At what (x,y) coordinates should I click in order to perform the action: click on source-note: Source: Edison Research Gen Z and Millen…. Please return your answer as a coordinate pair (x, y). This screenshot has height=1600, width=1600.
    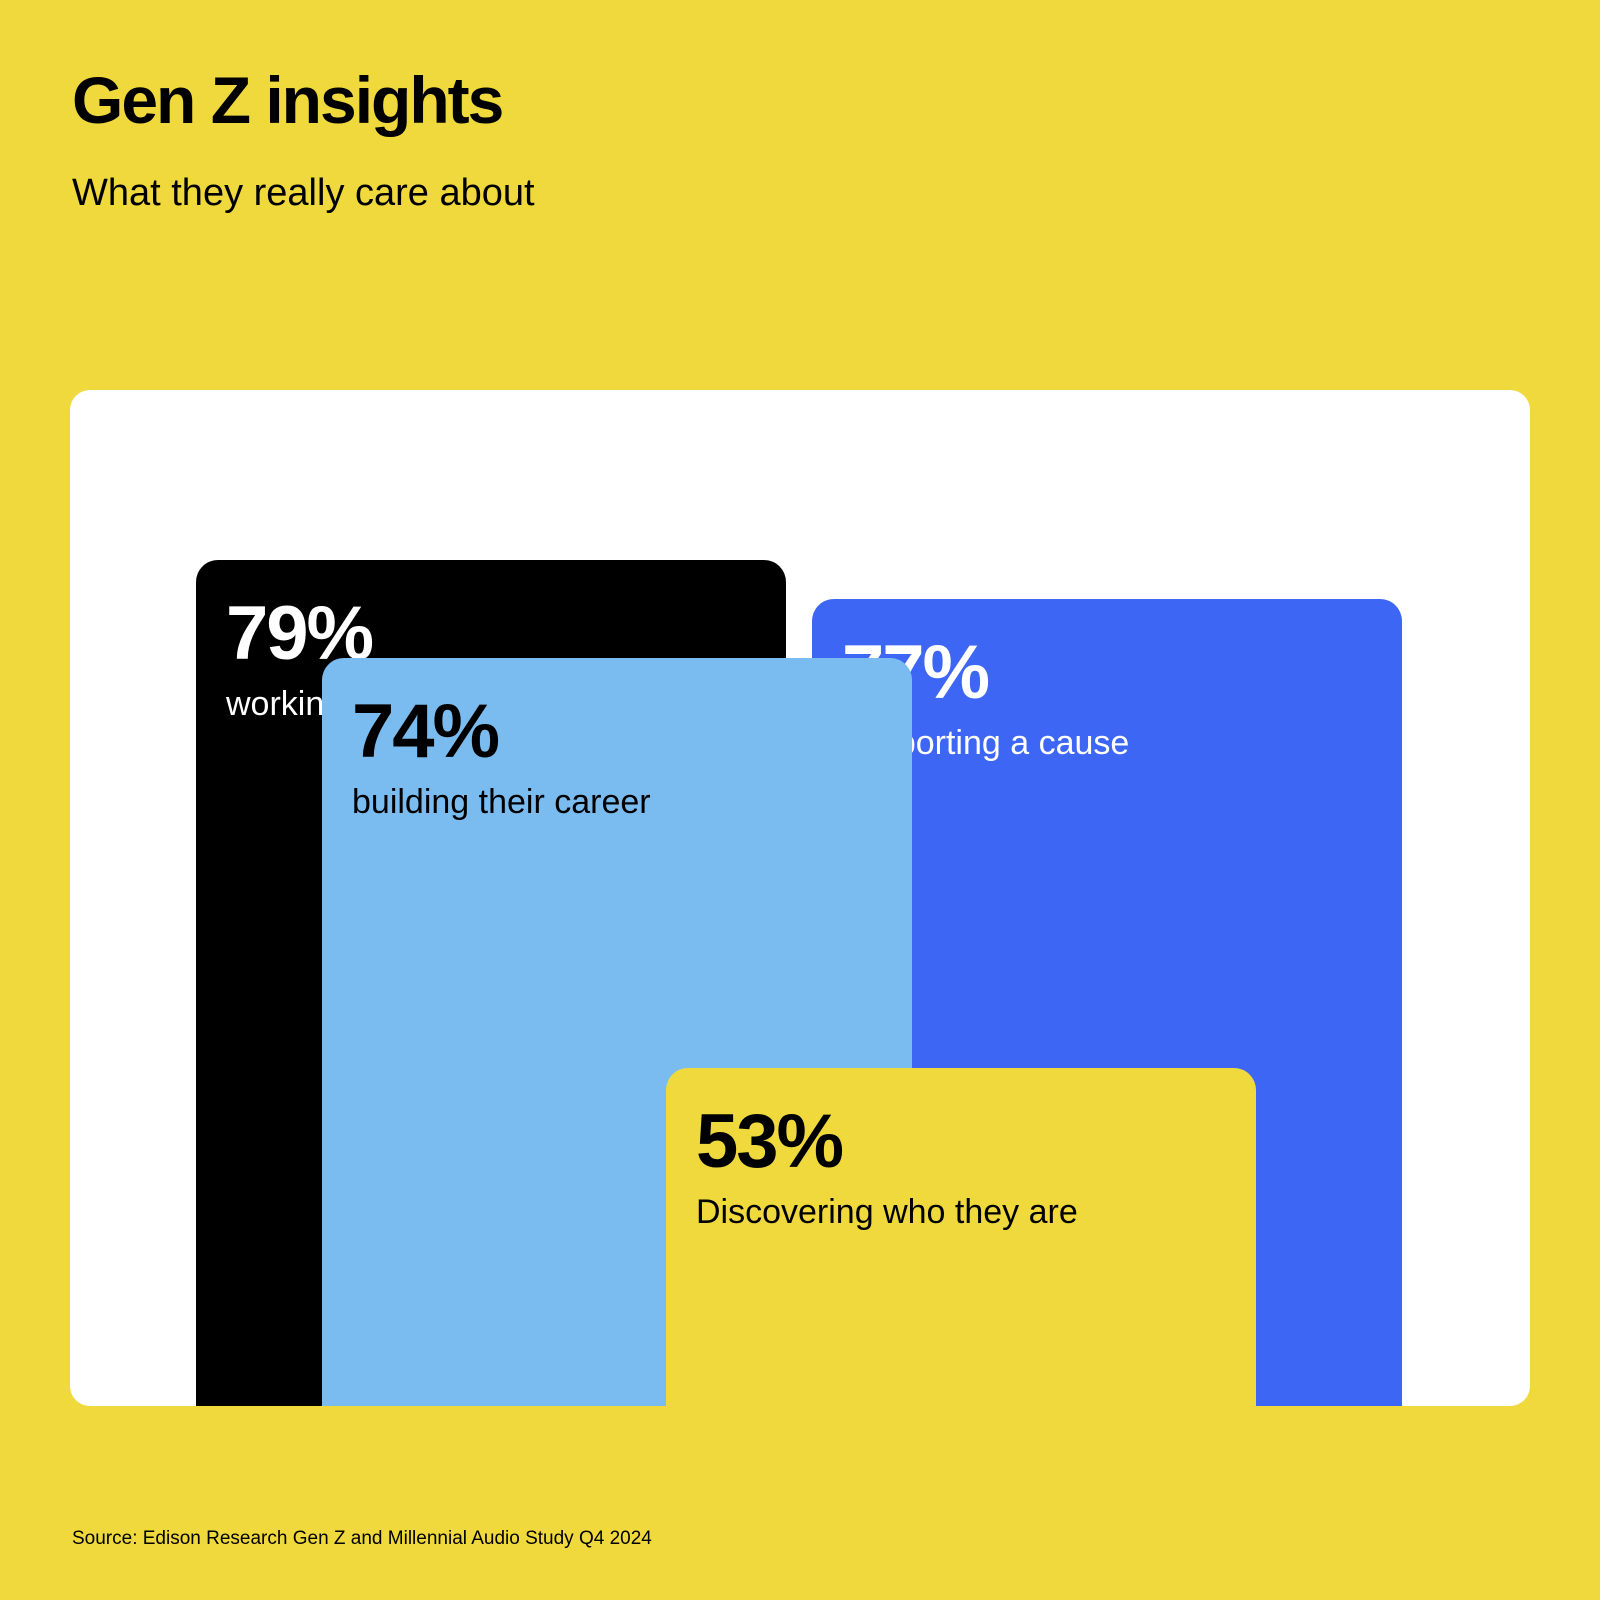
    Looking at the image, I should click on (362, 1538).